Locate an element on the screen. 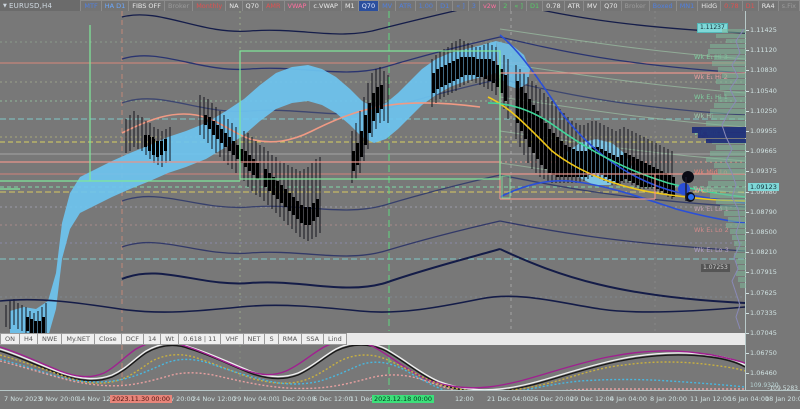  level-label-wk-mid-lo: Wk Mid Lo is located at coordinates (711, 172).